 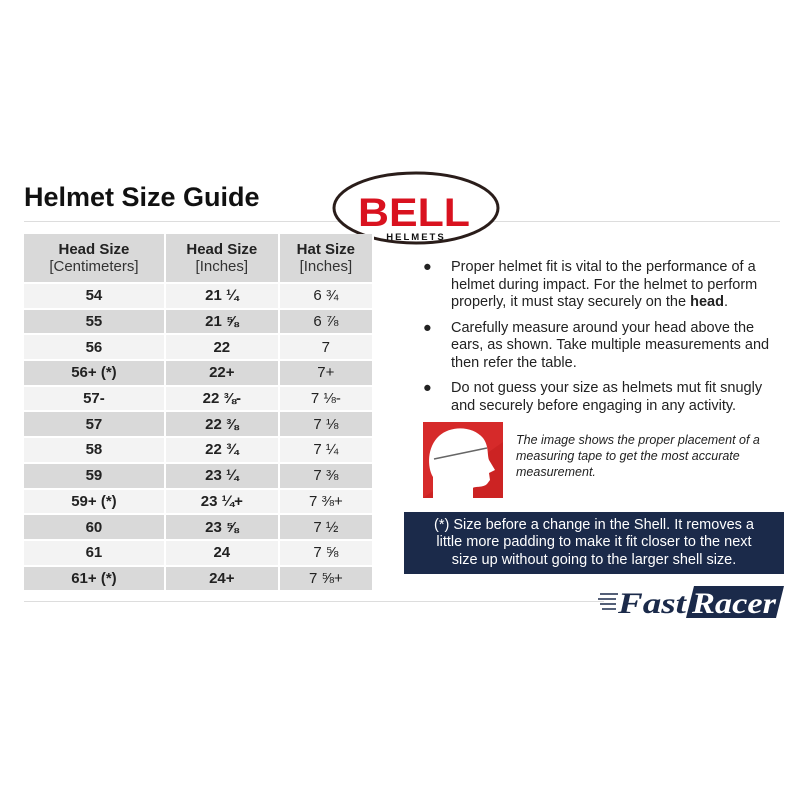 I want to click on inches-cell: 24+, so click(x=222, y=579).